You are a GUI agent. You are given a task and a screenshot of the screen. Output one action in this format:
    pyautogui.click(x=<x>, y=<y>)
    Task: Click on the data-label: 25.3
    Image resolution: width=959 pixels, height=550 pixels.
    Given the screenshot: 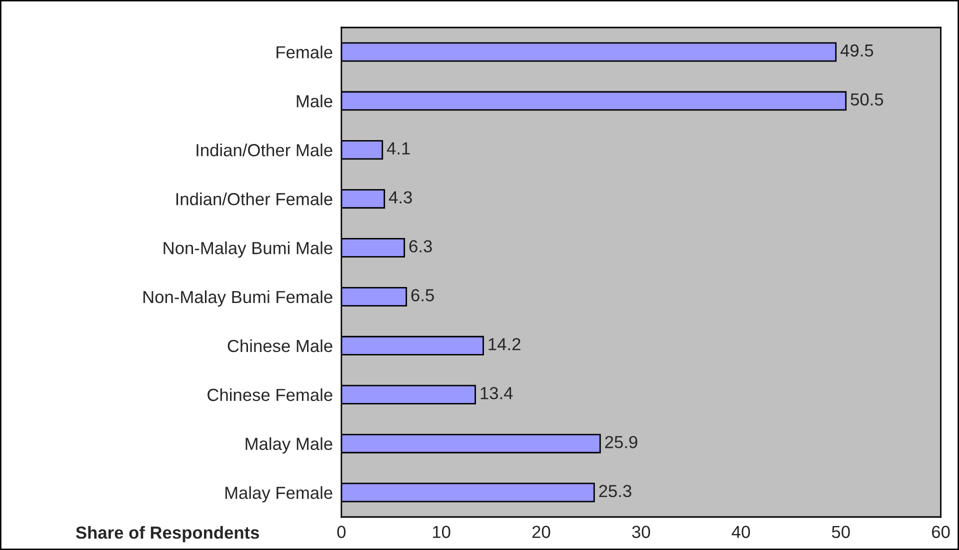 What is the action you would take?
    pyautogui.click(x=615, y=491)
    